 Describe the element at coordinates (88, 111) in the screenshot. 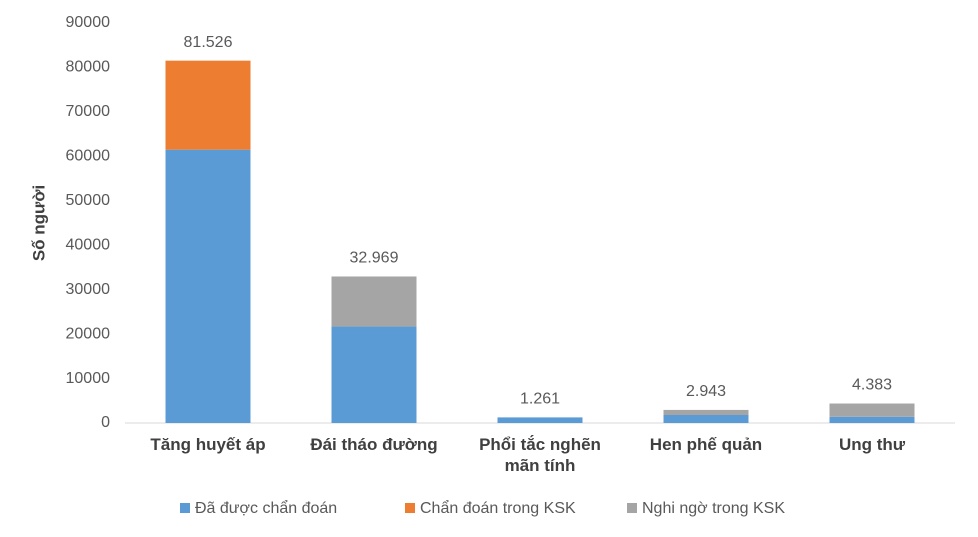

I see `y-tick-label: 70000` at that location.